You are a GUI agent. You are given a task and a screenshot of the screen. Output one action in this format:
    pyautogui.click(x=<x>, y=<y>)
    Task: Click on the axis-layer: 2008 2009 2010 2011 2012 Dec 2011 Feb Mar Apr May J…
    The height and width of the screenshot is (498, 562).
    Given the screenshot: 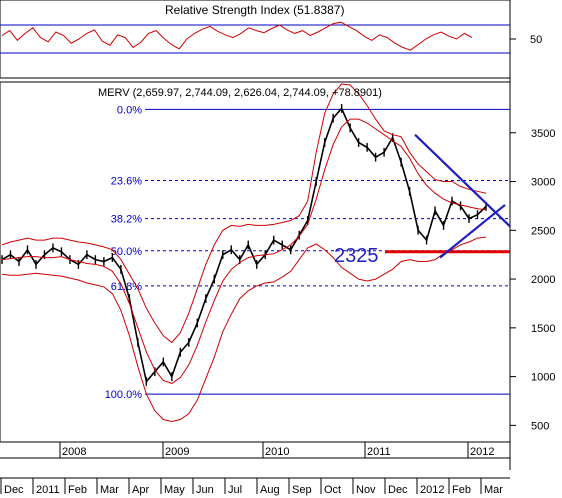 What is the action you would take?
    pyautogui.click(x=251, y=469)
    